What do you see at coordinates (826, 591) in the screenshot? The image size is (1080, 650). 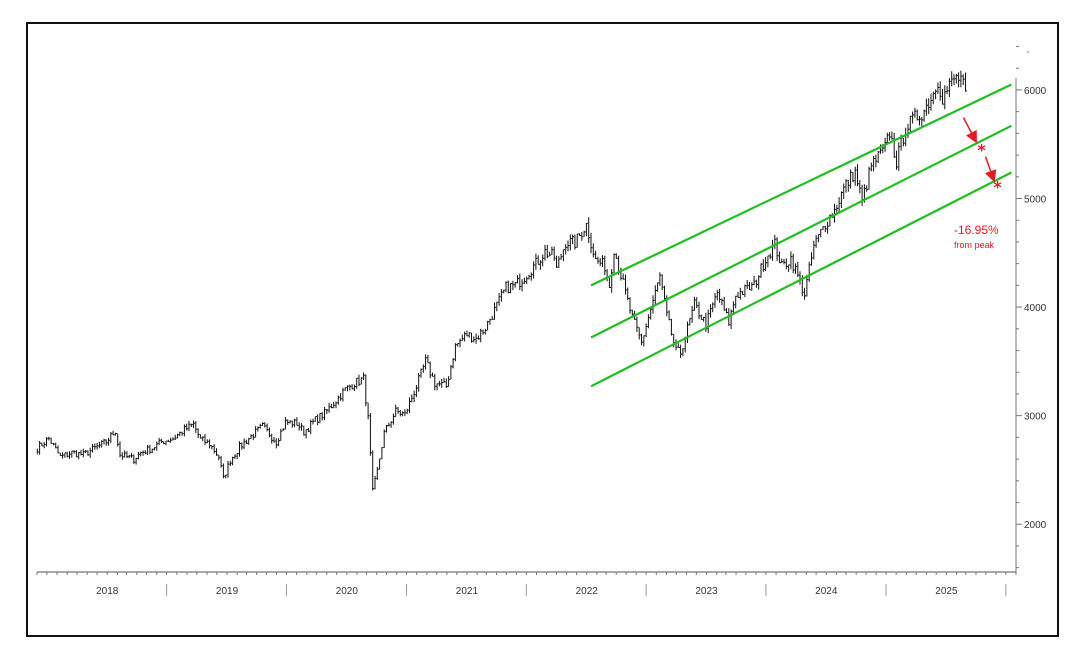 I see `x-tick-label-2024: 2024` at bounding box center [826, 591].